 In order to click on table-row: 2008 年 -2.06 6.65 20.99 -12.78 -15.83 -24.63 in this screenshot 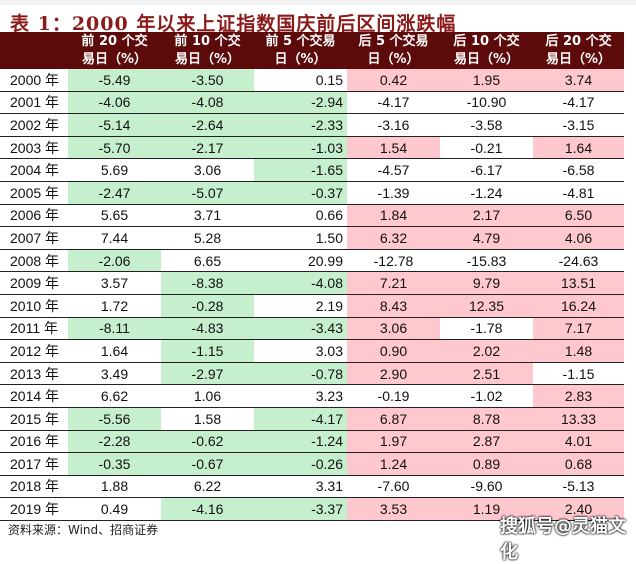, I will do `click(312, 261)`.